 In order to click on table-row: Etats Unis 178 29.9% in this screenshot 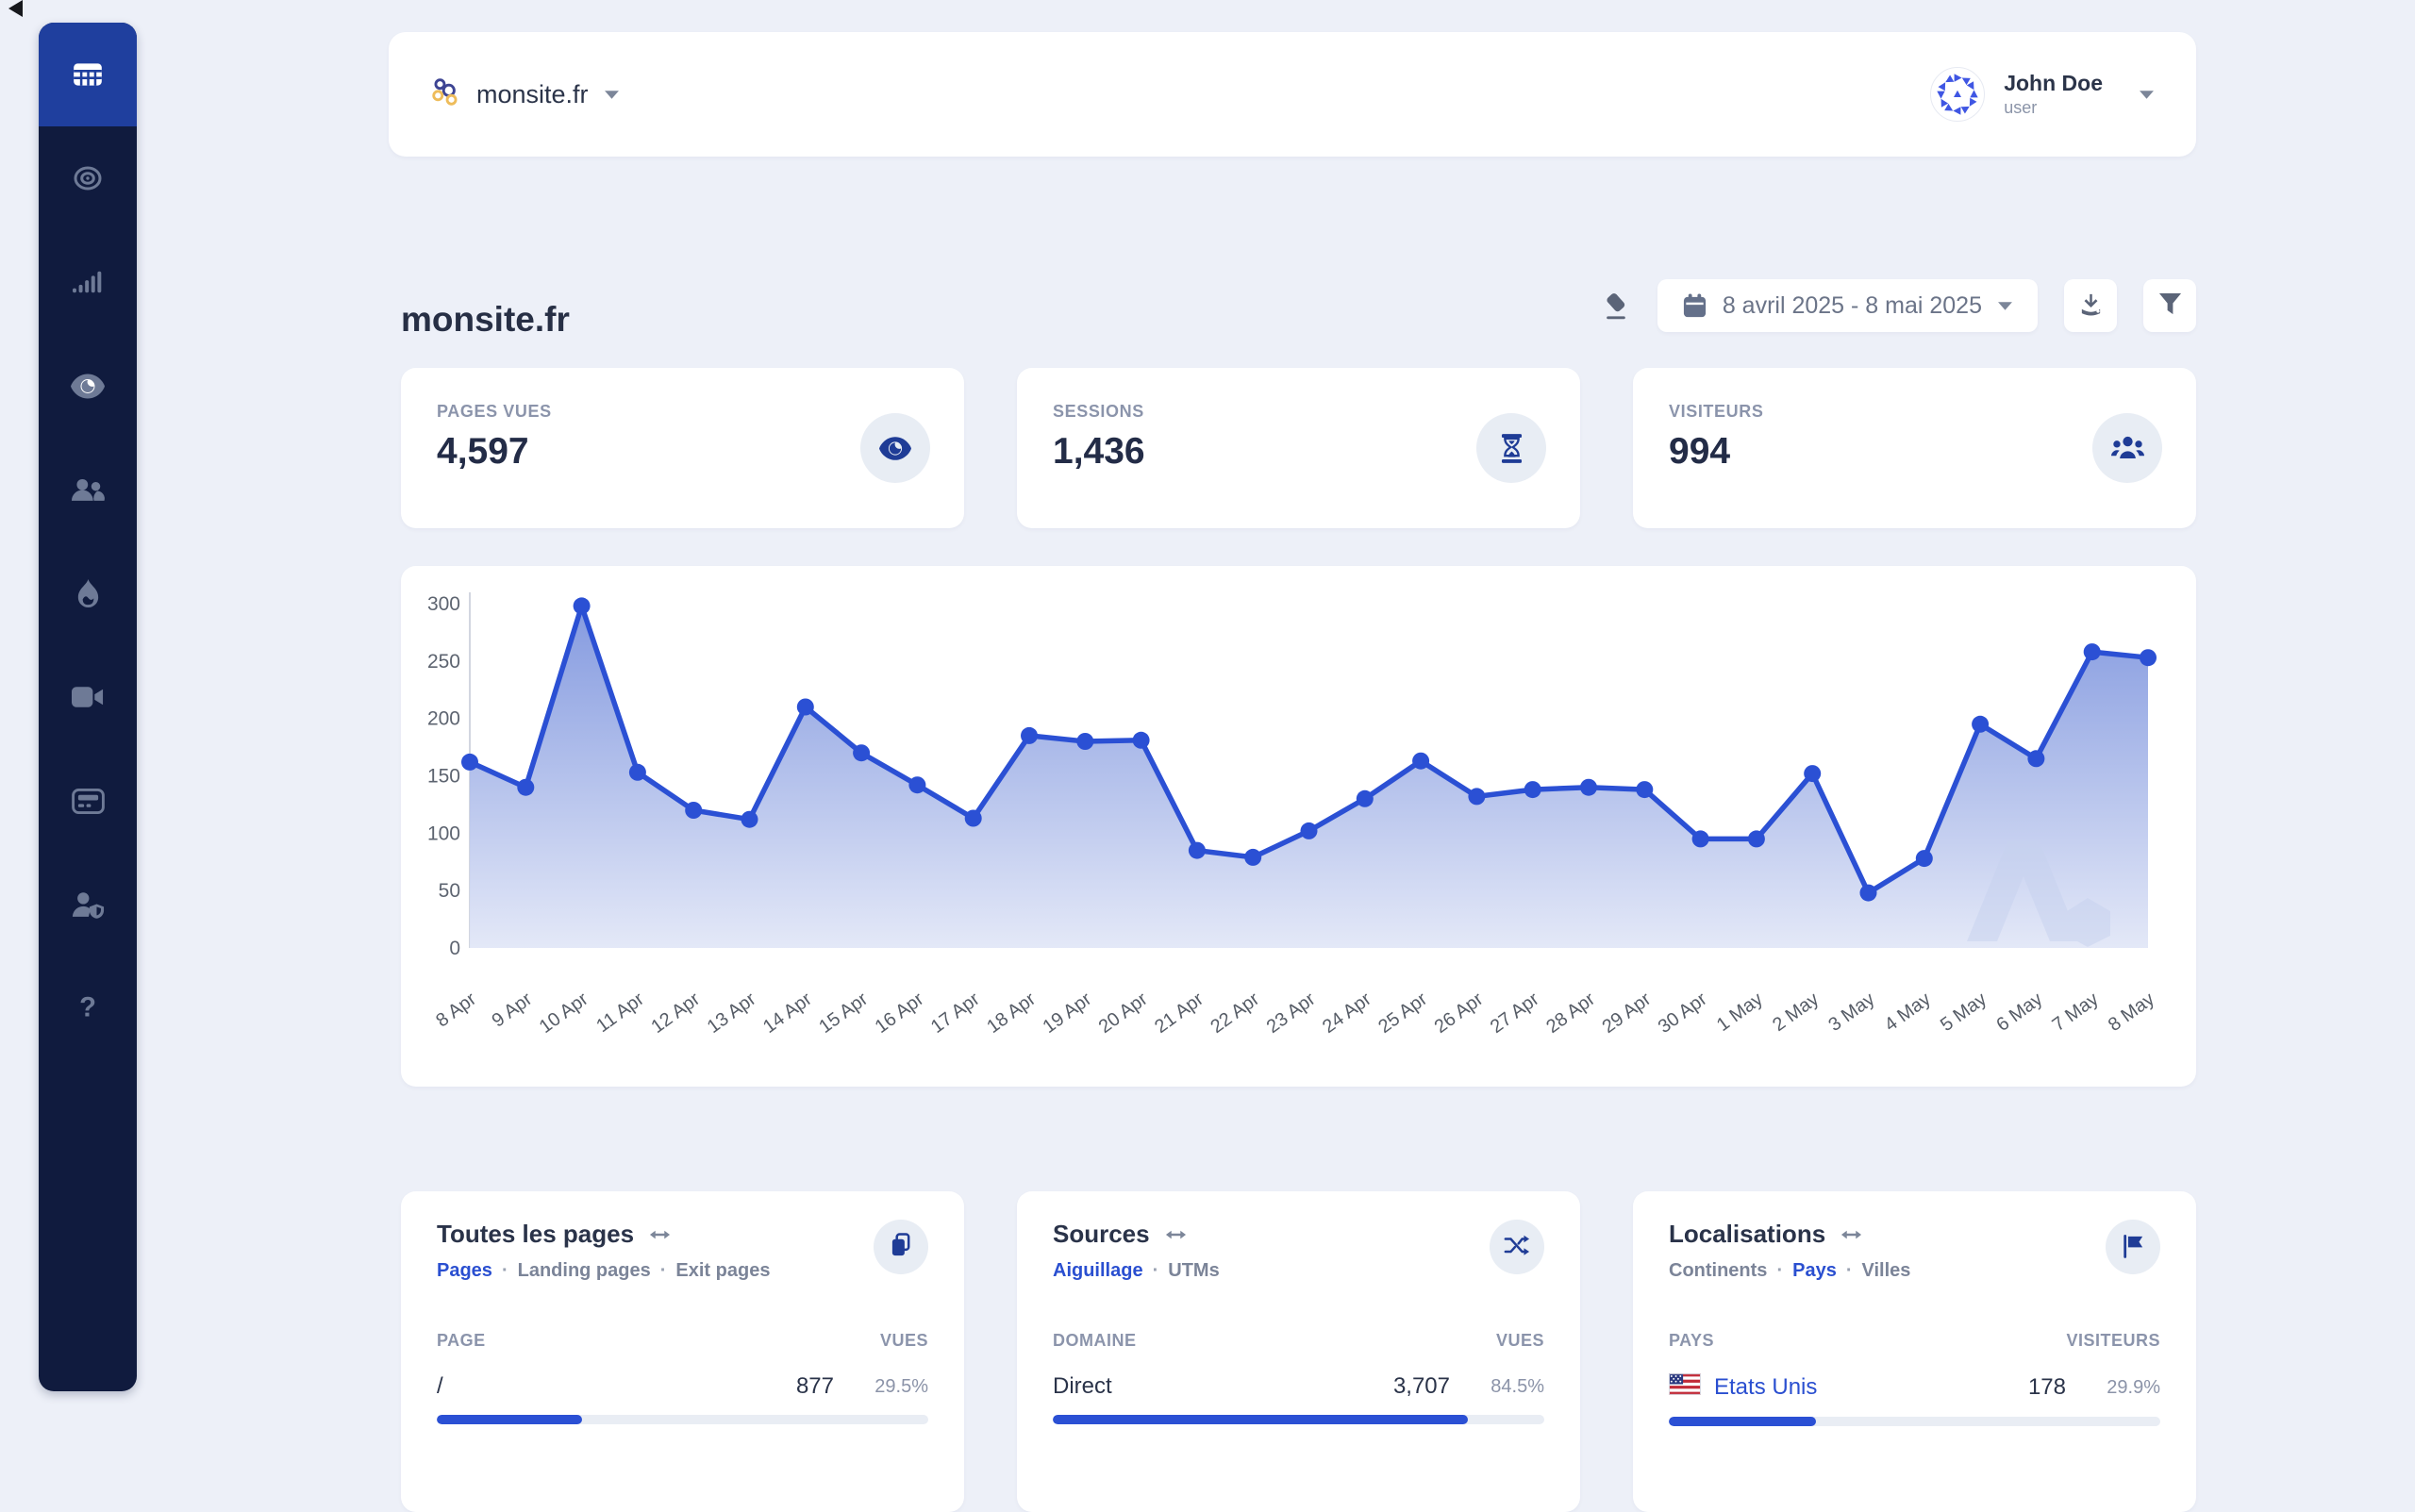, I will do `click(1915, 1387)`.